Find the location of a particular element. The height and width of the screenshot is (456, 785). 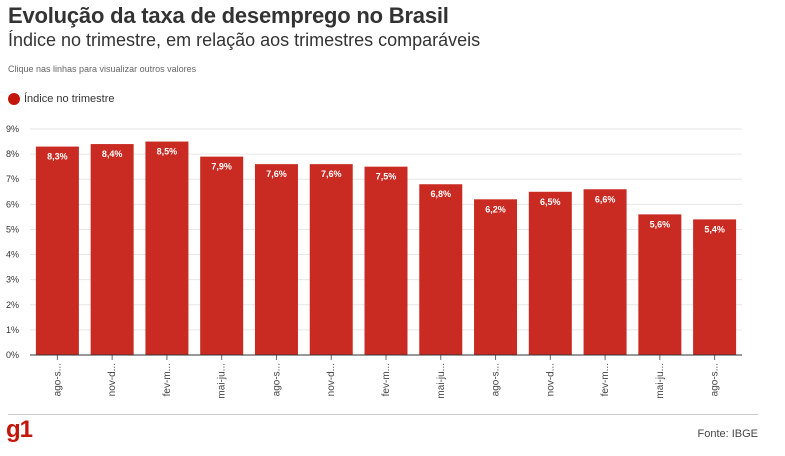

chart-title: Evolução da taxa de desemprego no Brasil is located at coordinates (228, 15).